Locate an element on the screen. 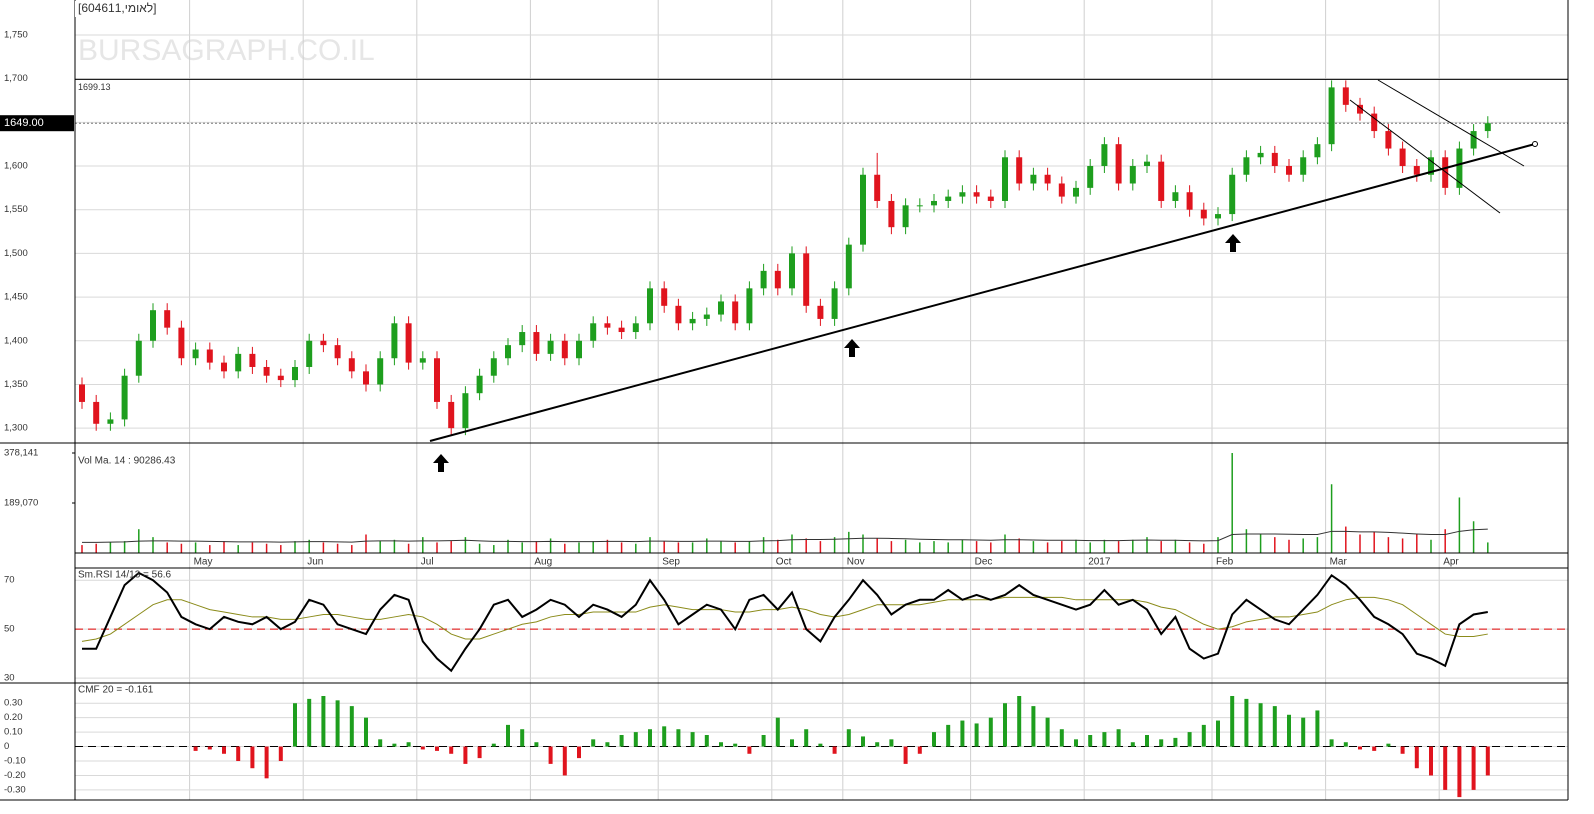 This screenshot has width=1594, height=814. last-price-label: 1649.00 is located at coordinates (24, 123).